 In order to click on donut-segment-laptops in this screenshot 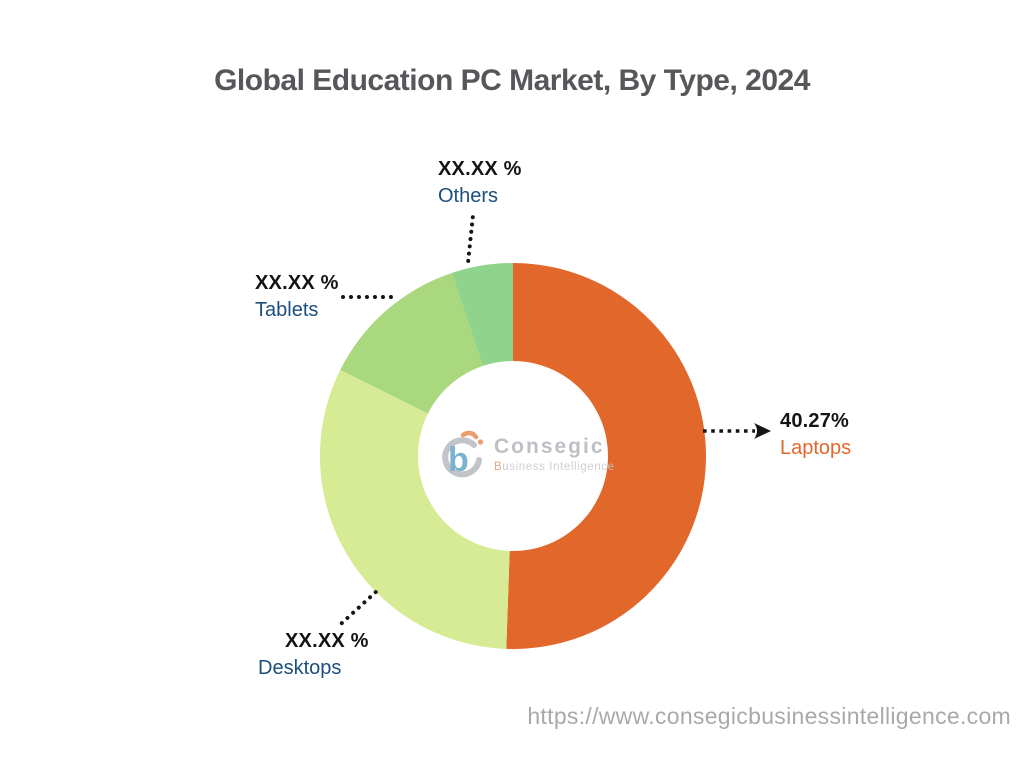, I will do `click(606, 456)`.